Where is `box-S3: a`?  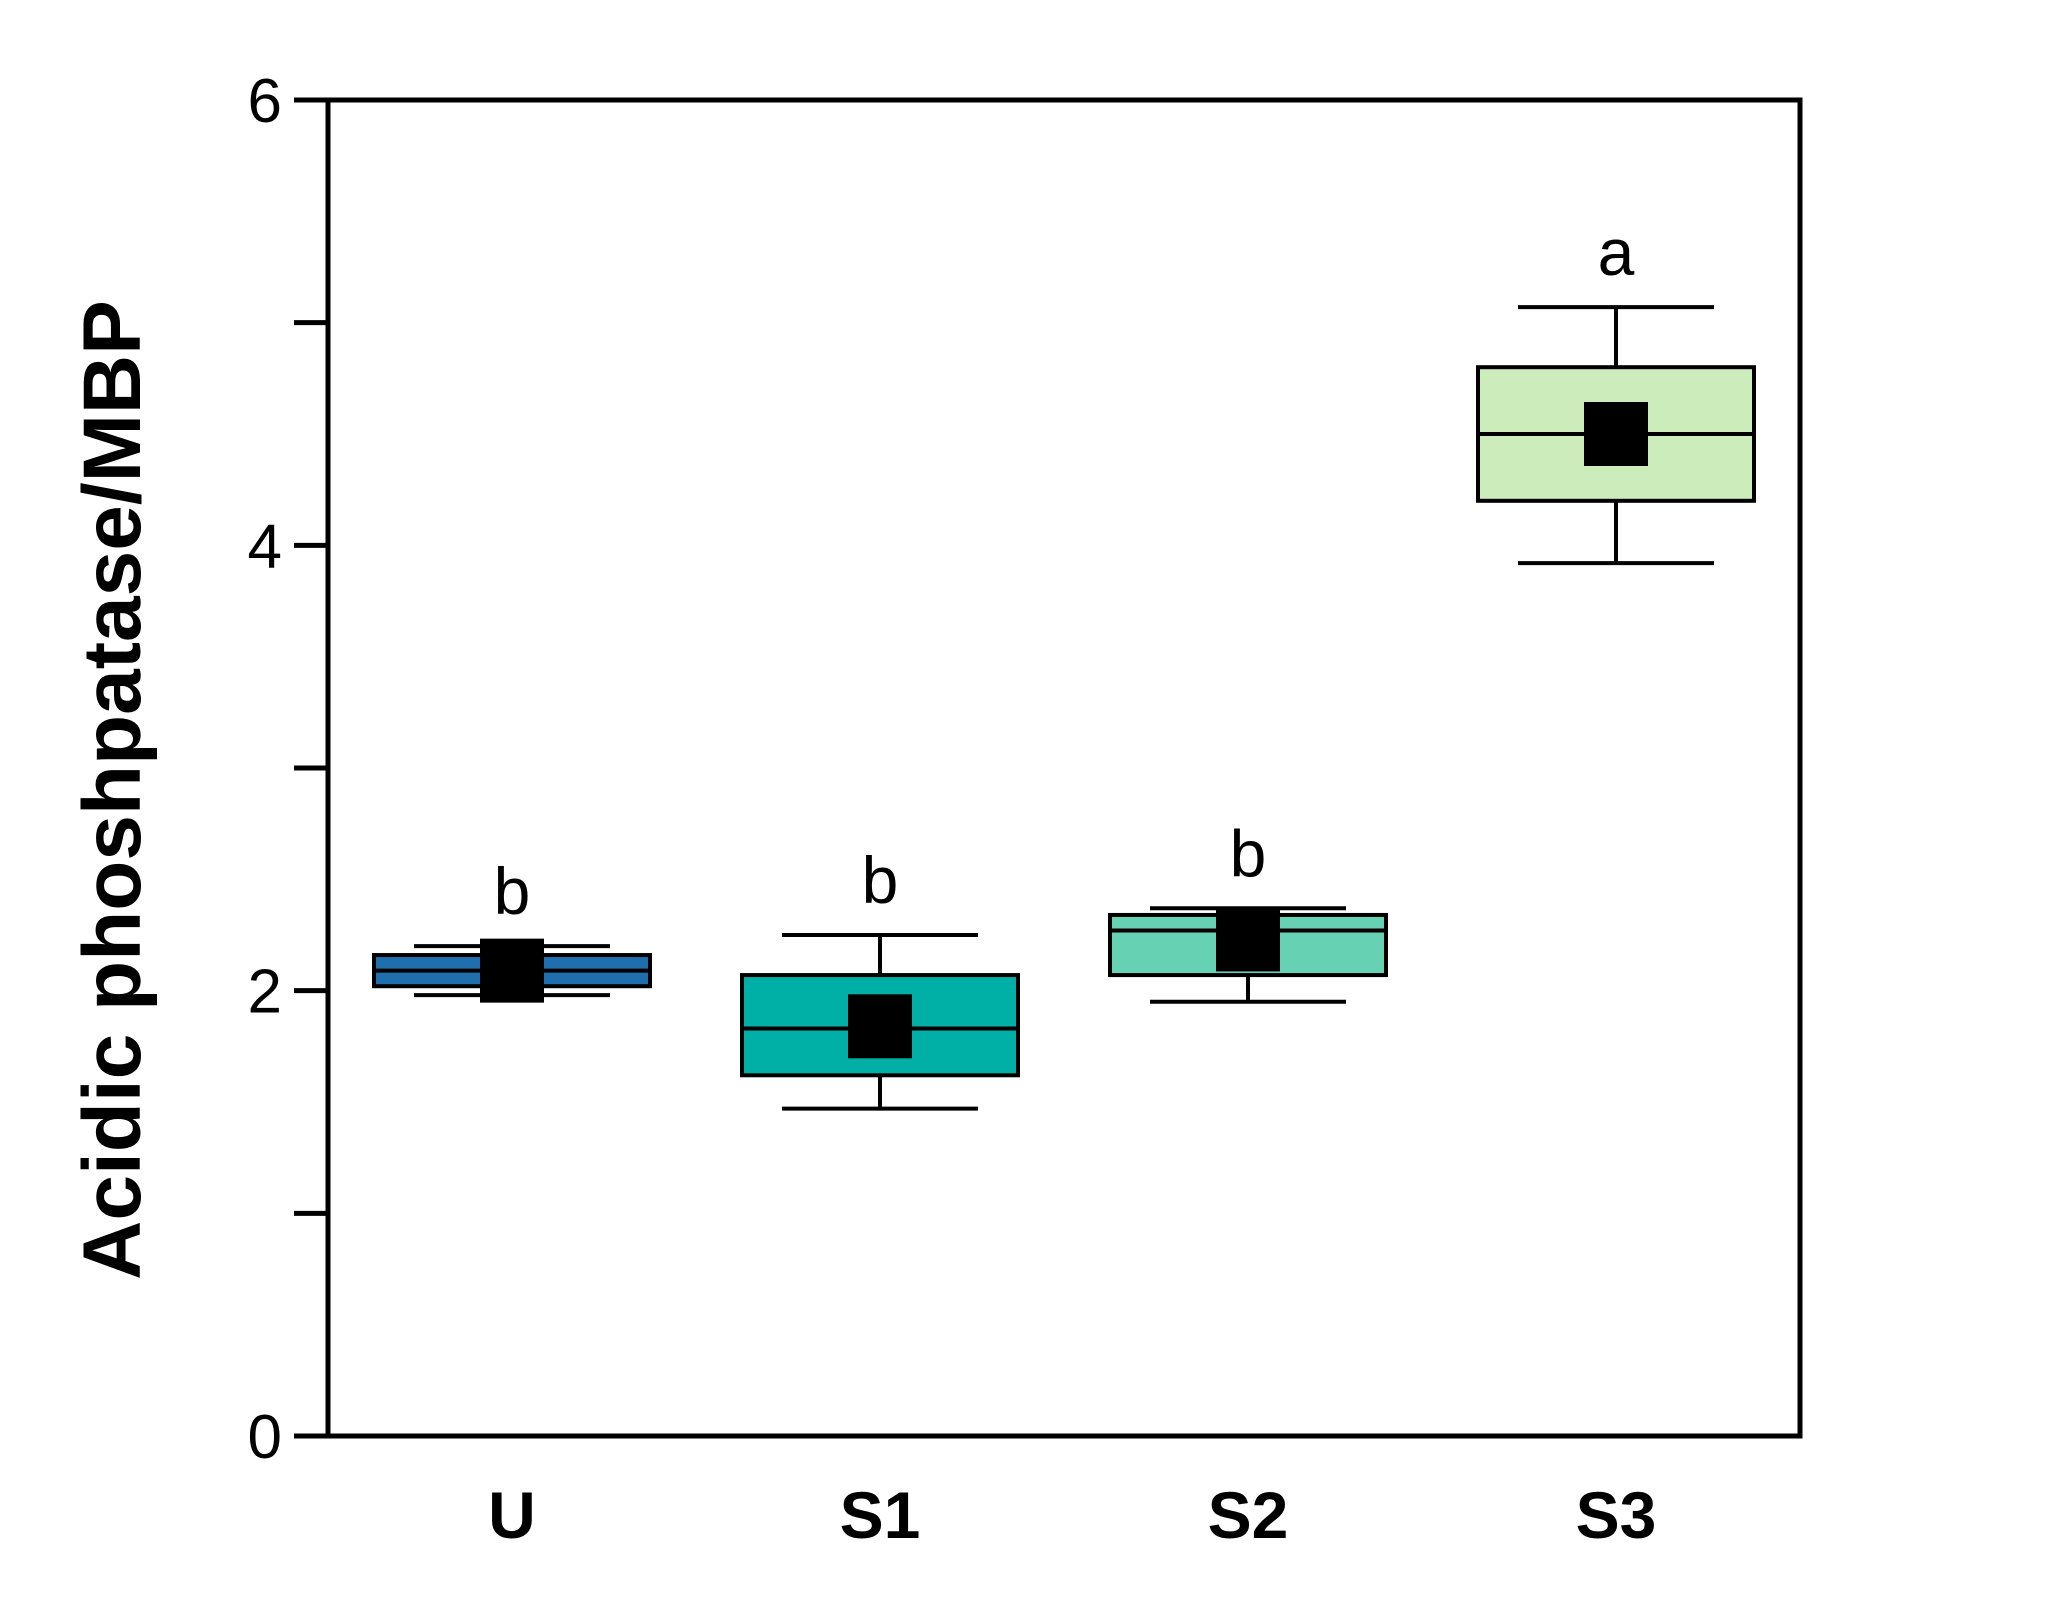 box-S3: a is located at coordinates (1616, 390).